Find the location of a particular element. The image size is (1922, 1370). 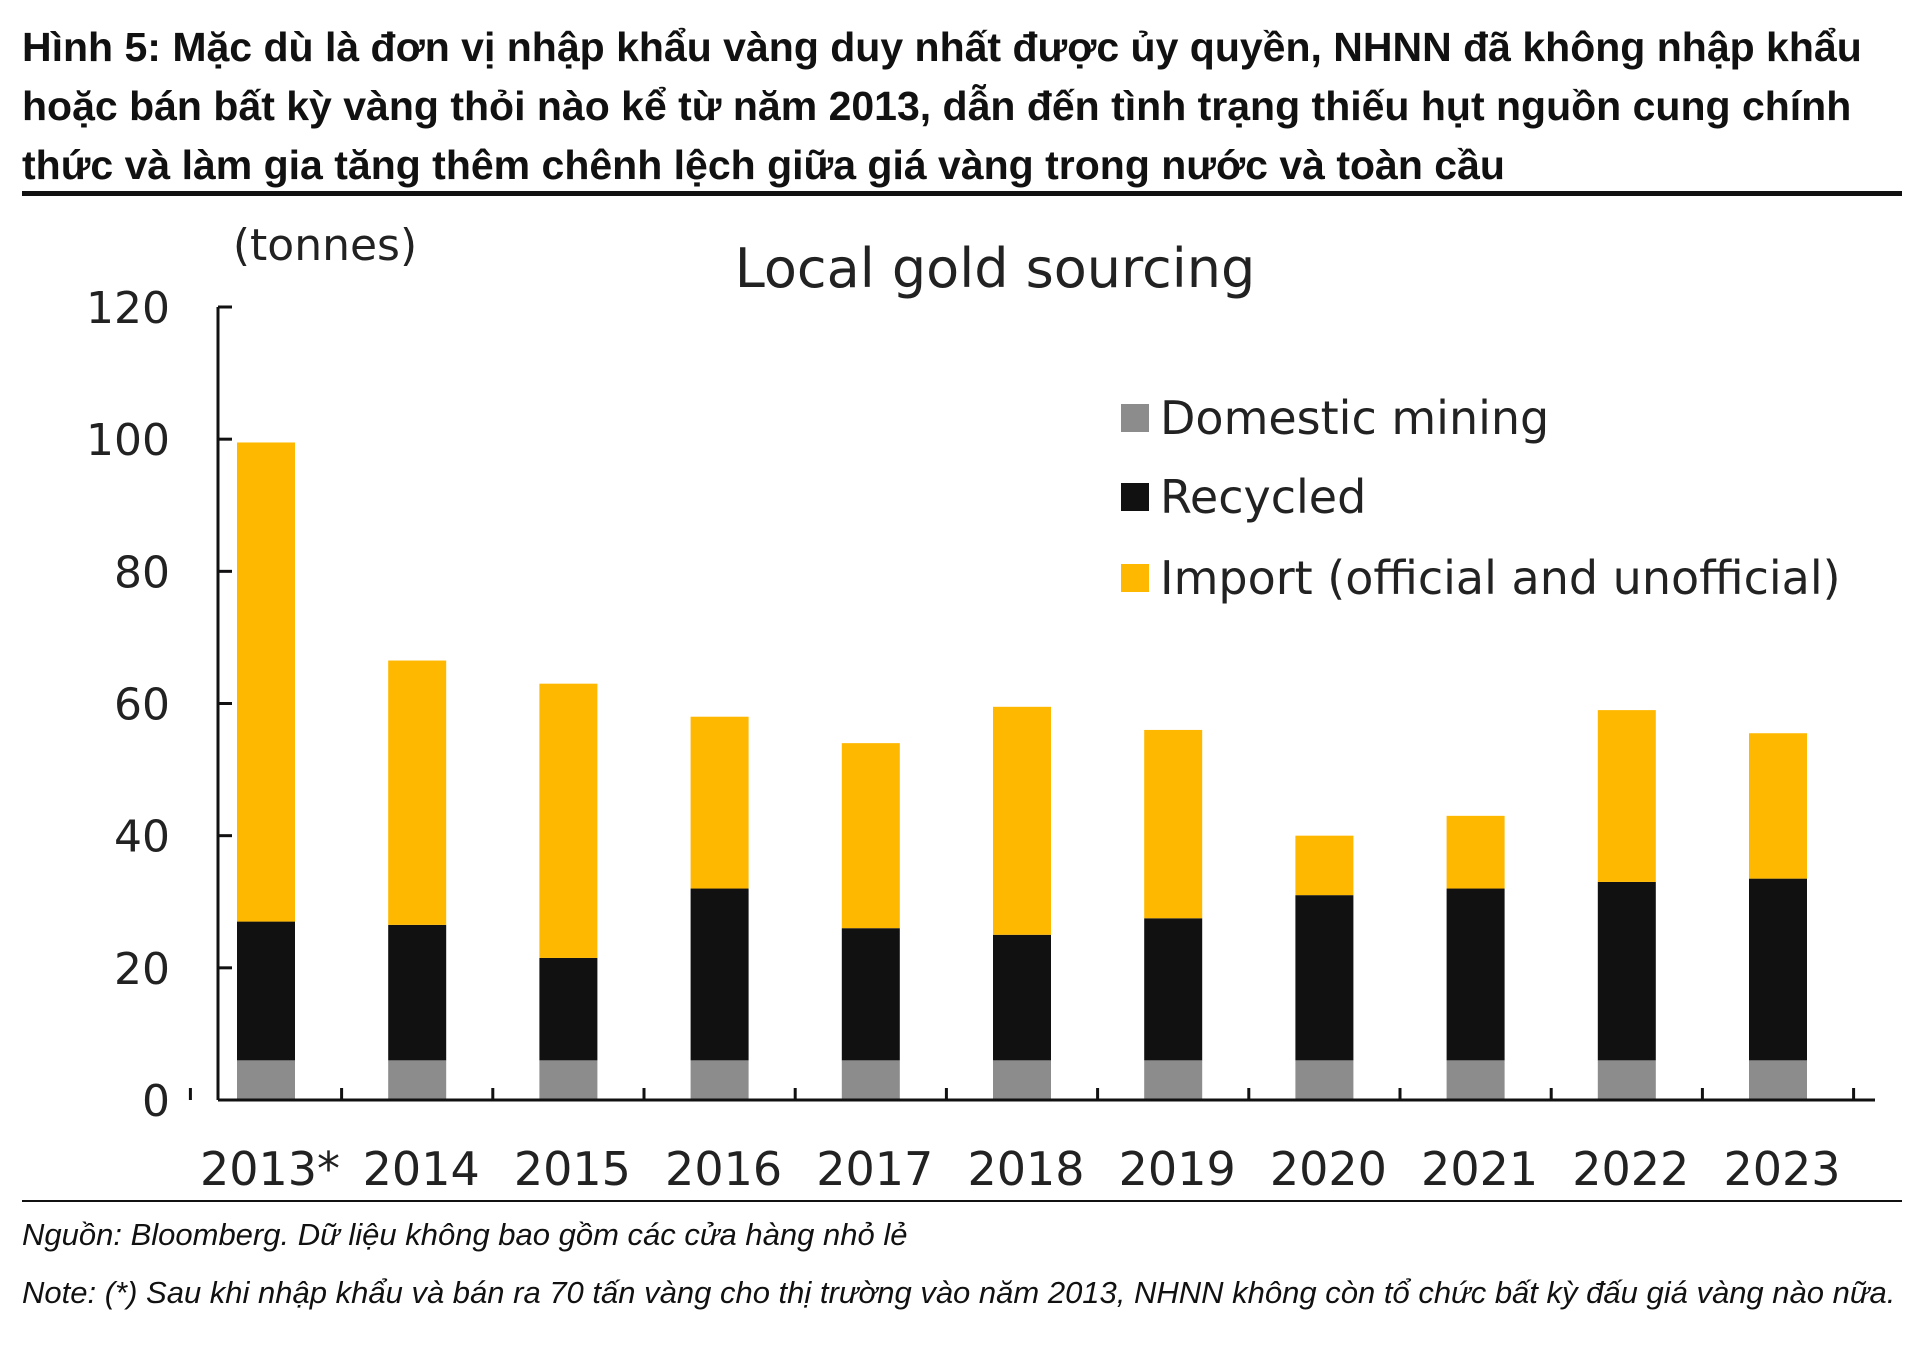

footer-divider is located at coordinates (962, 1201).